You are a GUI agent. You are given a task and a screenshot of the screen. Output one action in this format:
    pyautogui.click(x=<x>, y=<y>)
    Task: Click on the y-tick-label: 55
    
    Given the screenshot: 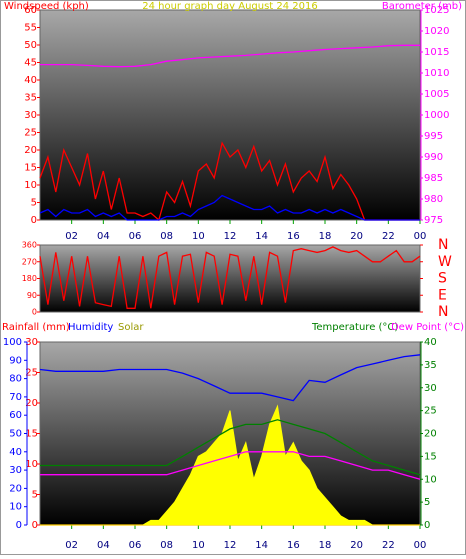 What is the action you would take?
    pyautogui.click(x=30, y=28)
    